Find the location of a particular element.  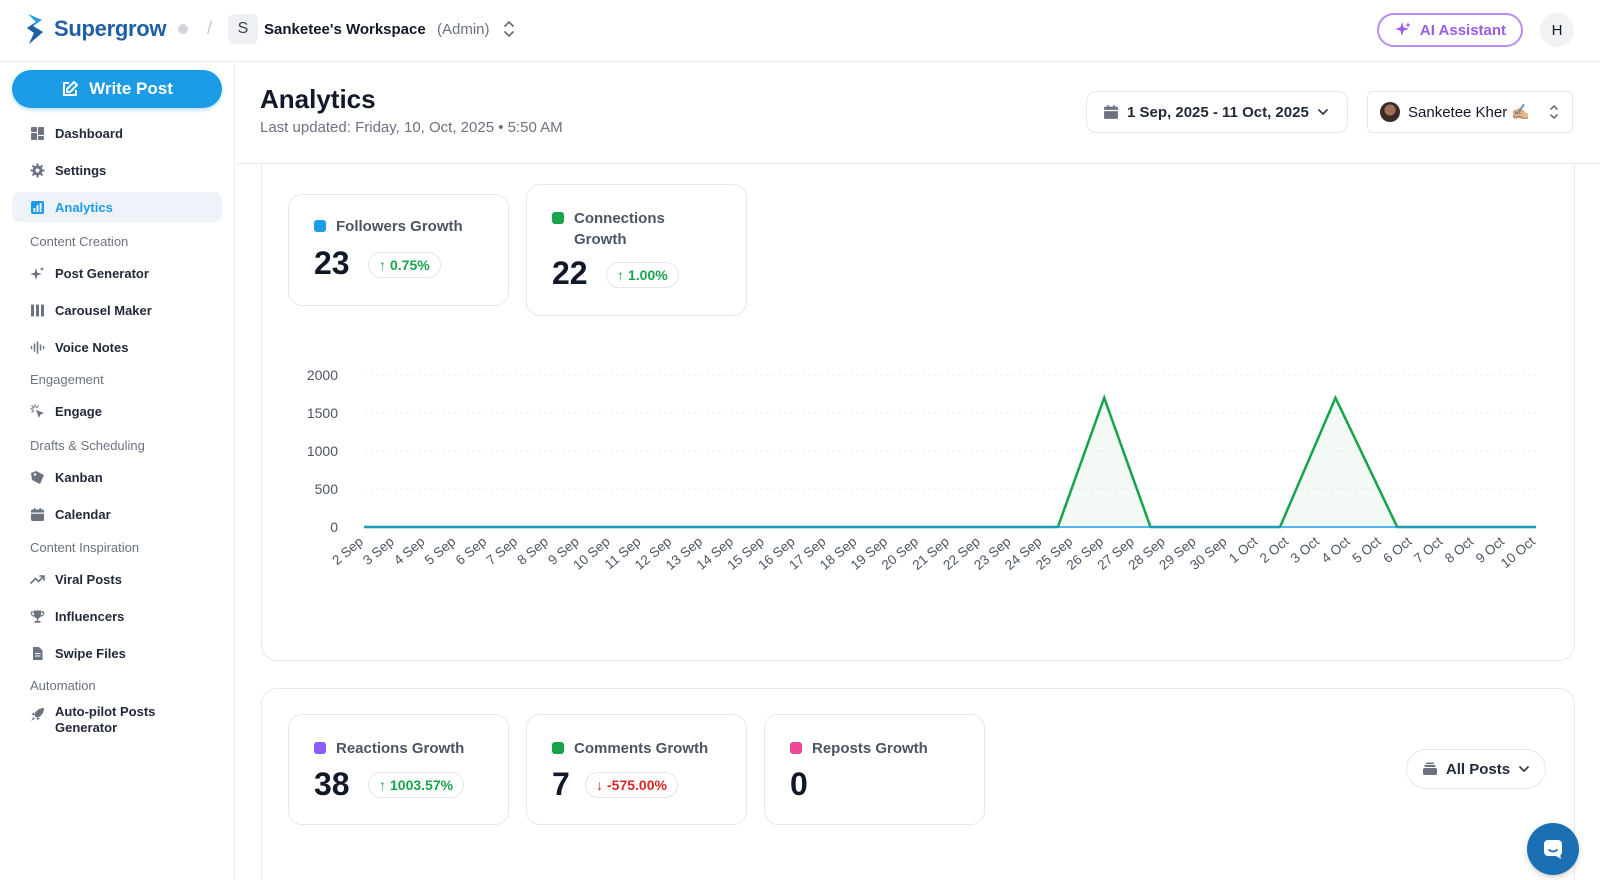

section-engagement: Engagement is located at coordinates (67, 379).